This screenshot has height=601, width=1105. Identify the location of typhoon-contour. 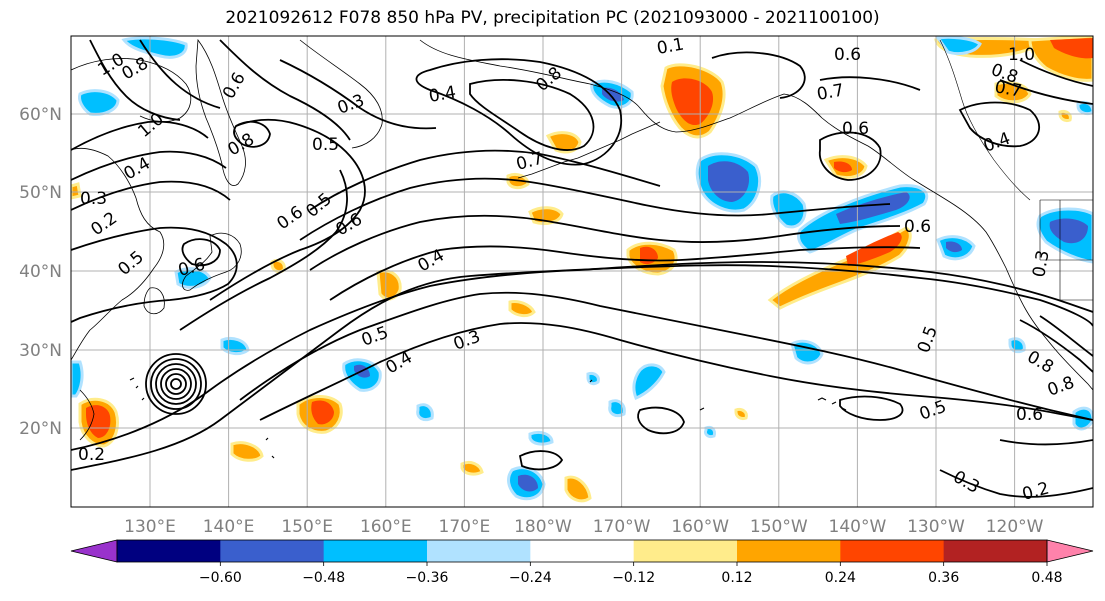
(176, 384).